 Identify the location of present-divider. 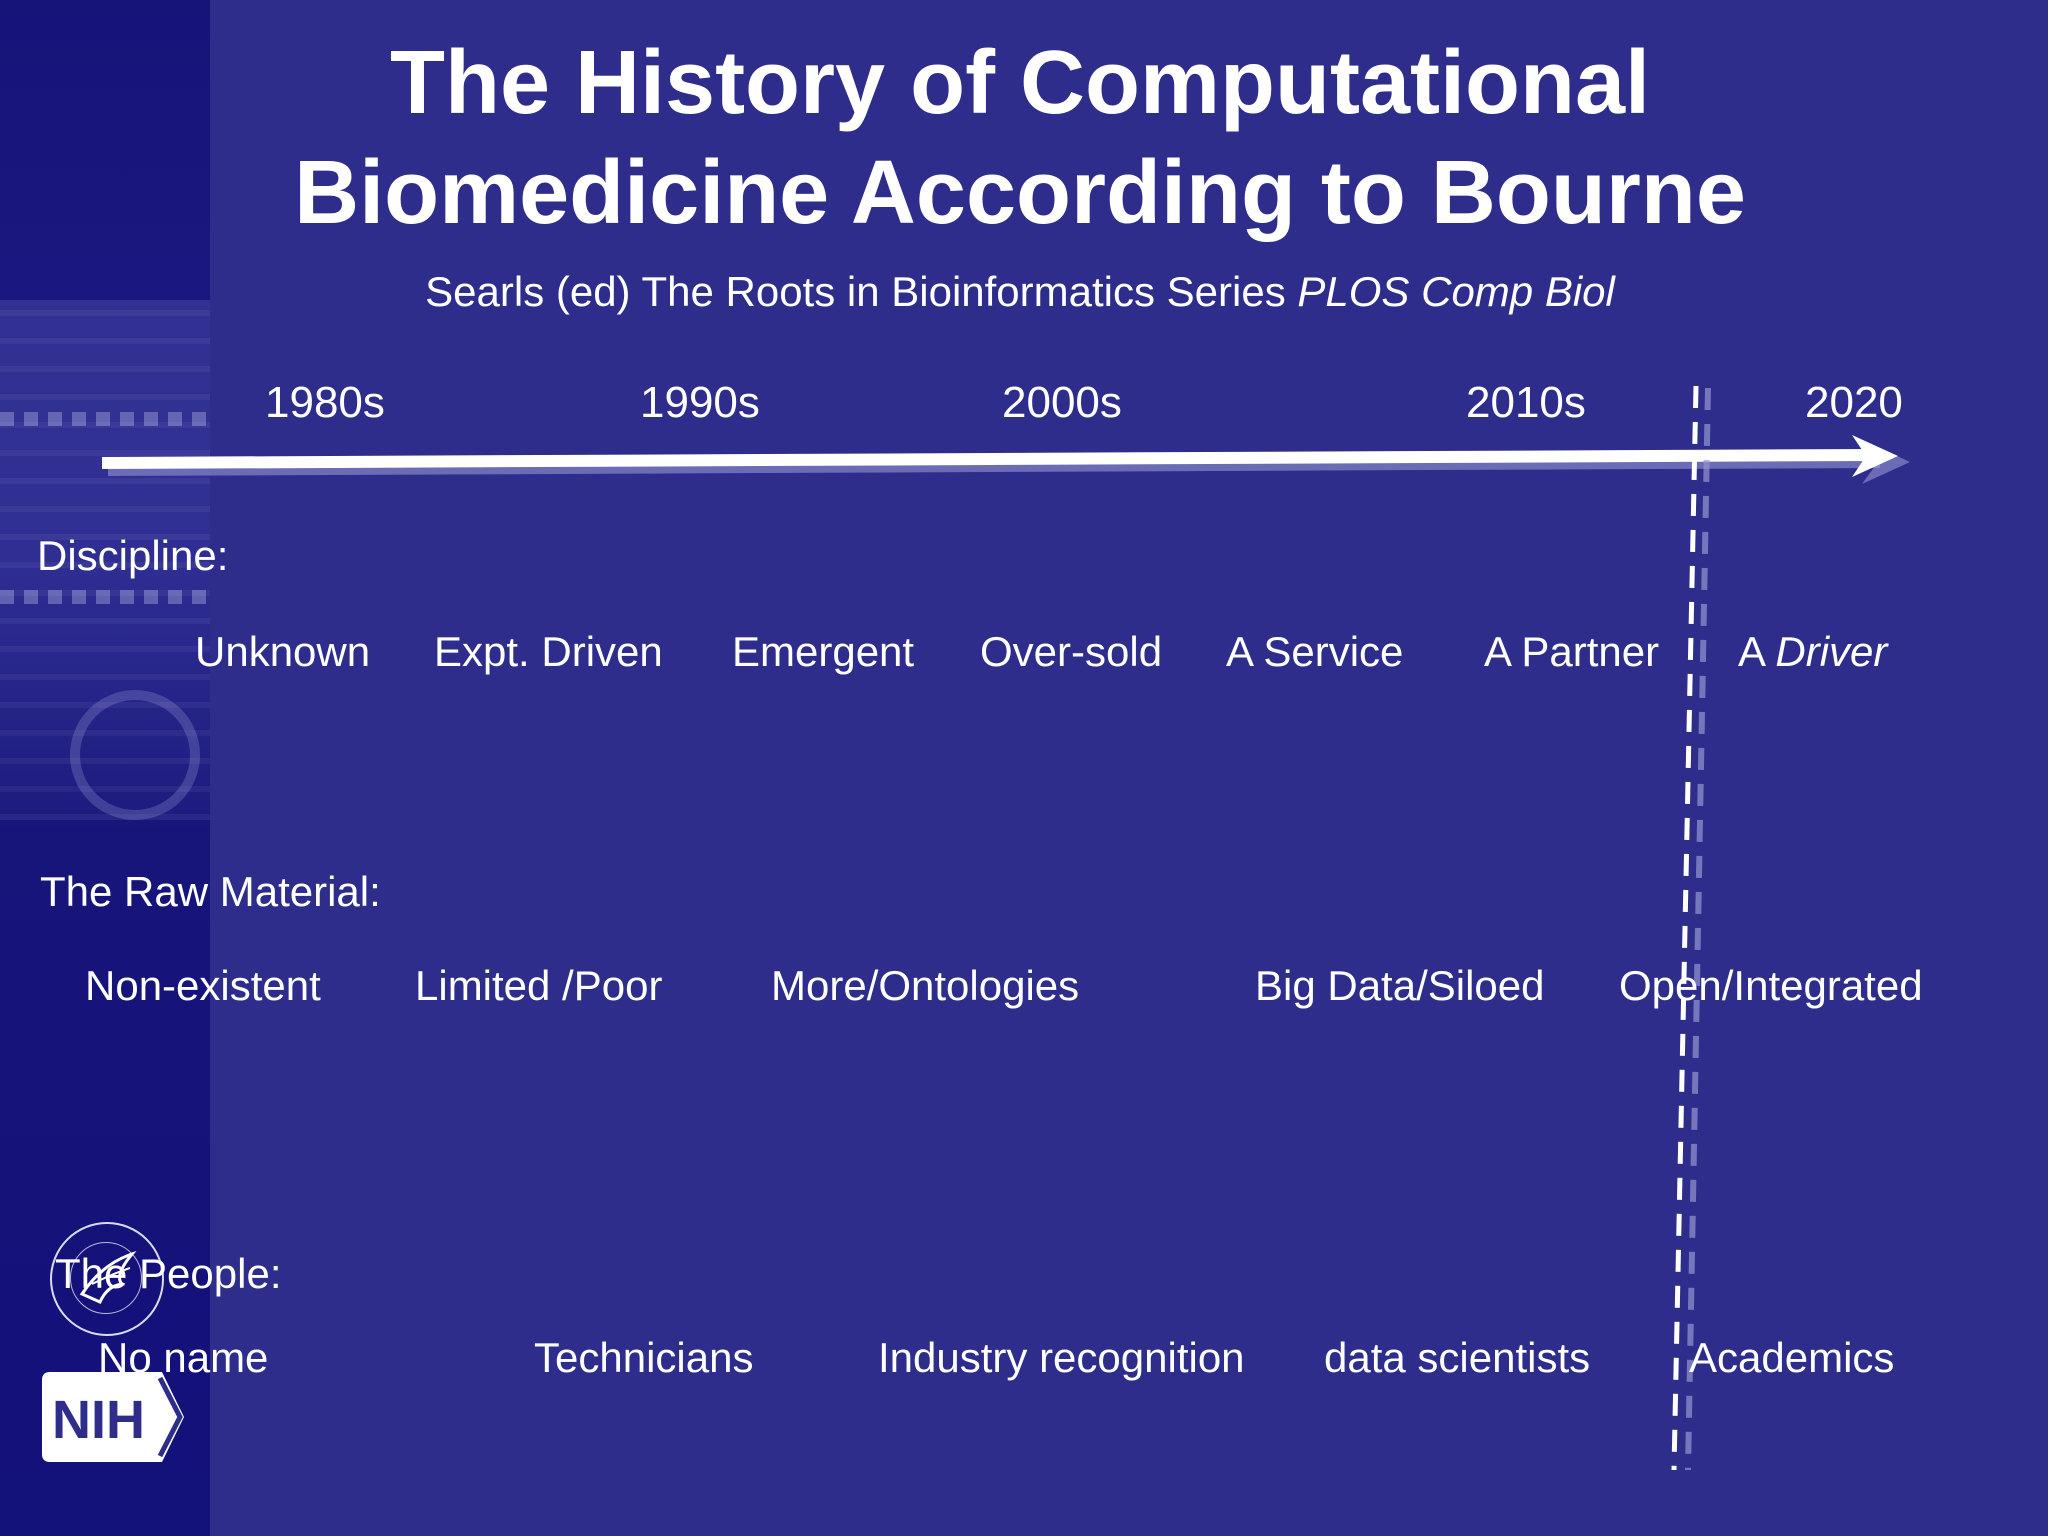
(1685, 928).